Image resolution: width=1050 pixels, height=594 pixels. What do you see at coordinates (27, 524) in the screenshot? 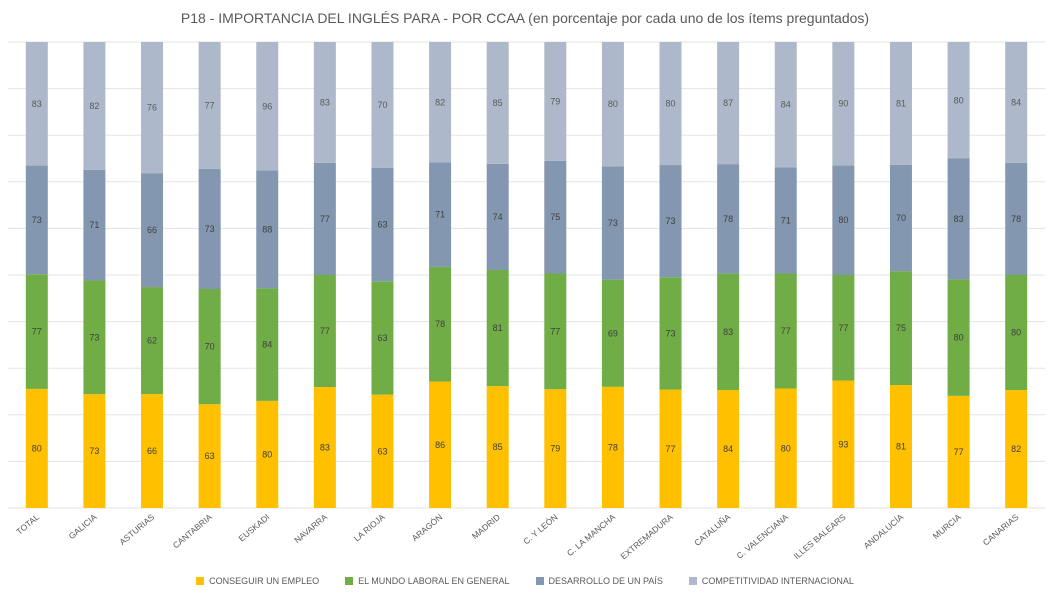
I see `category-label: TOTAL` at bounding box center [27, 524].